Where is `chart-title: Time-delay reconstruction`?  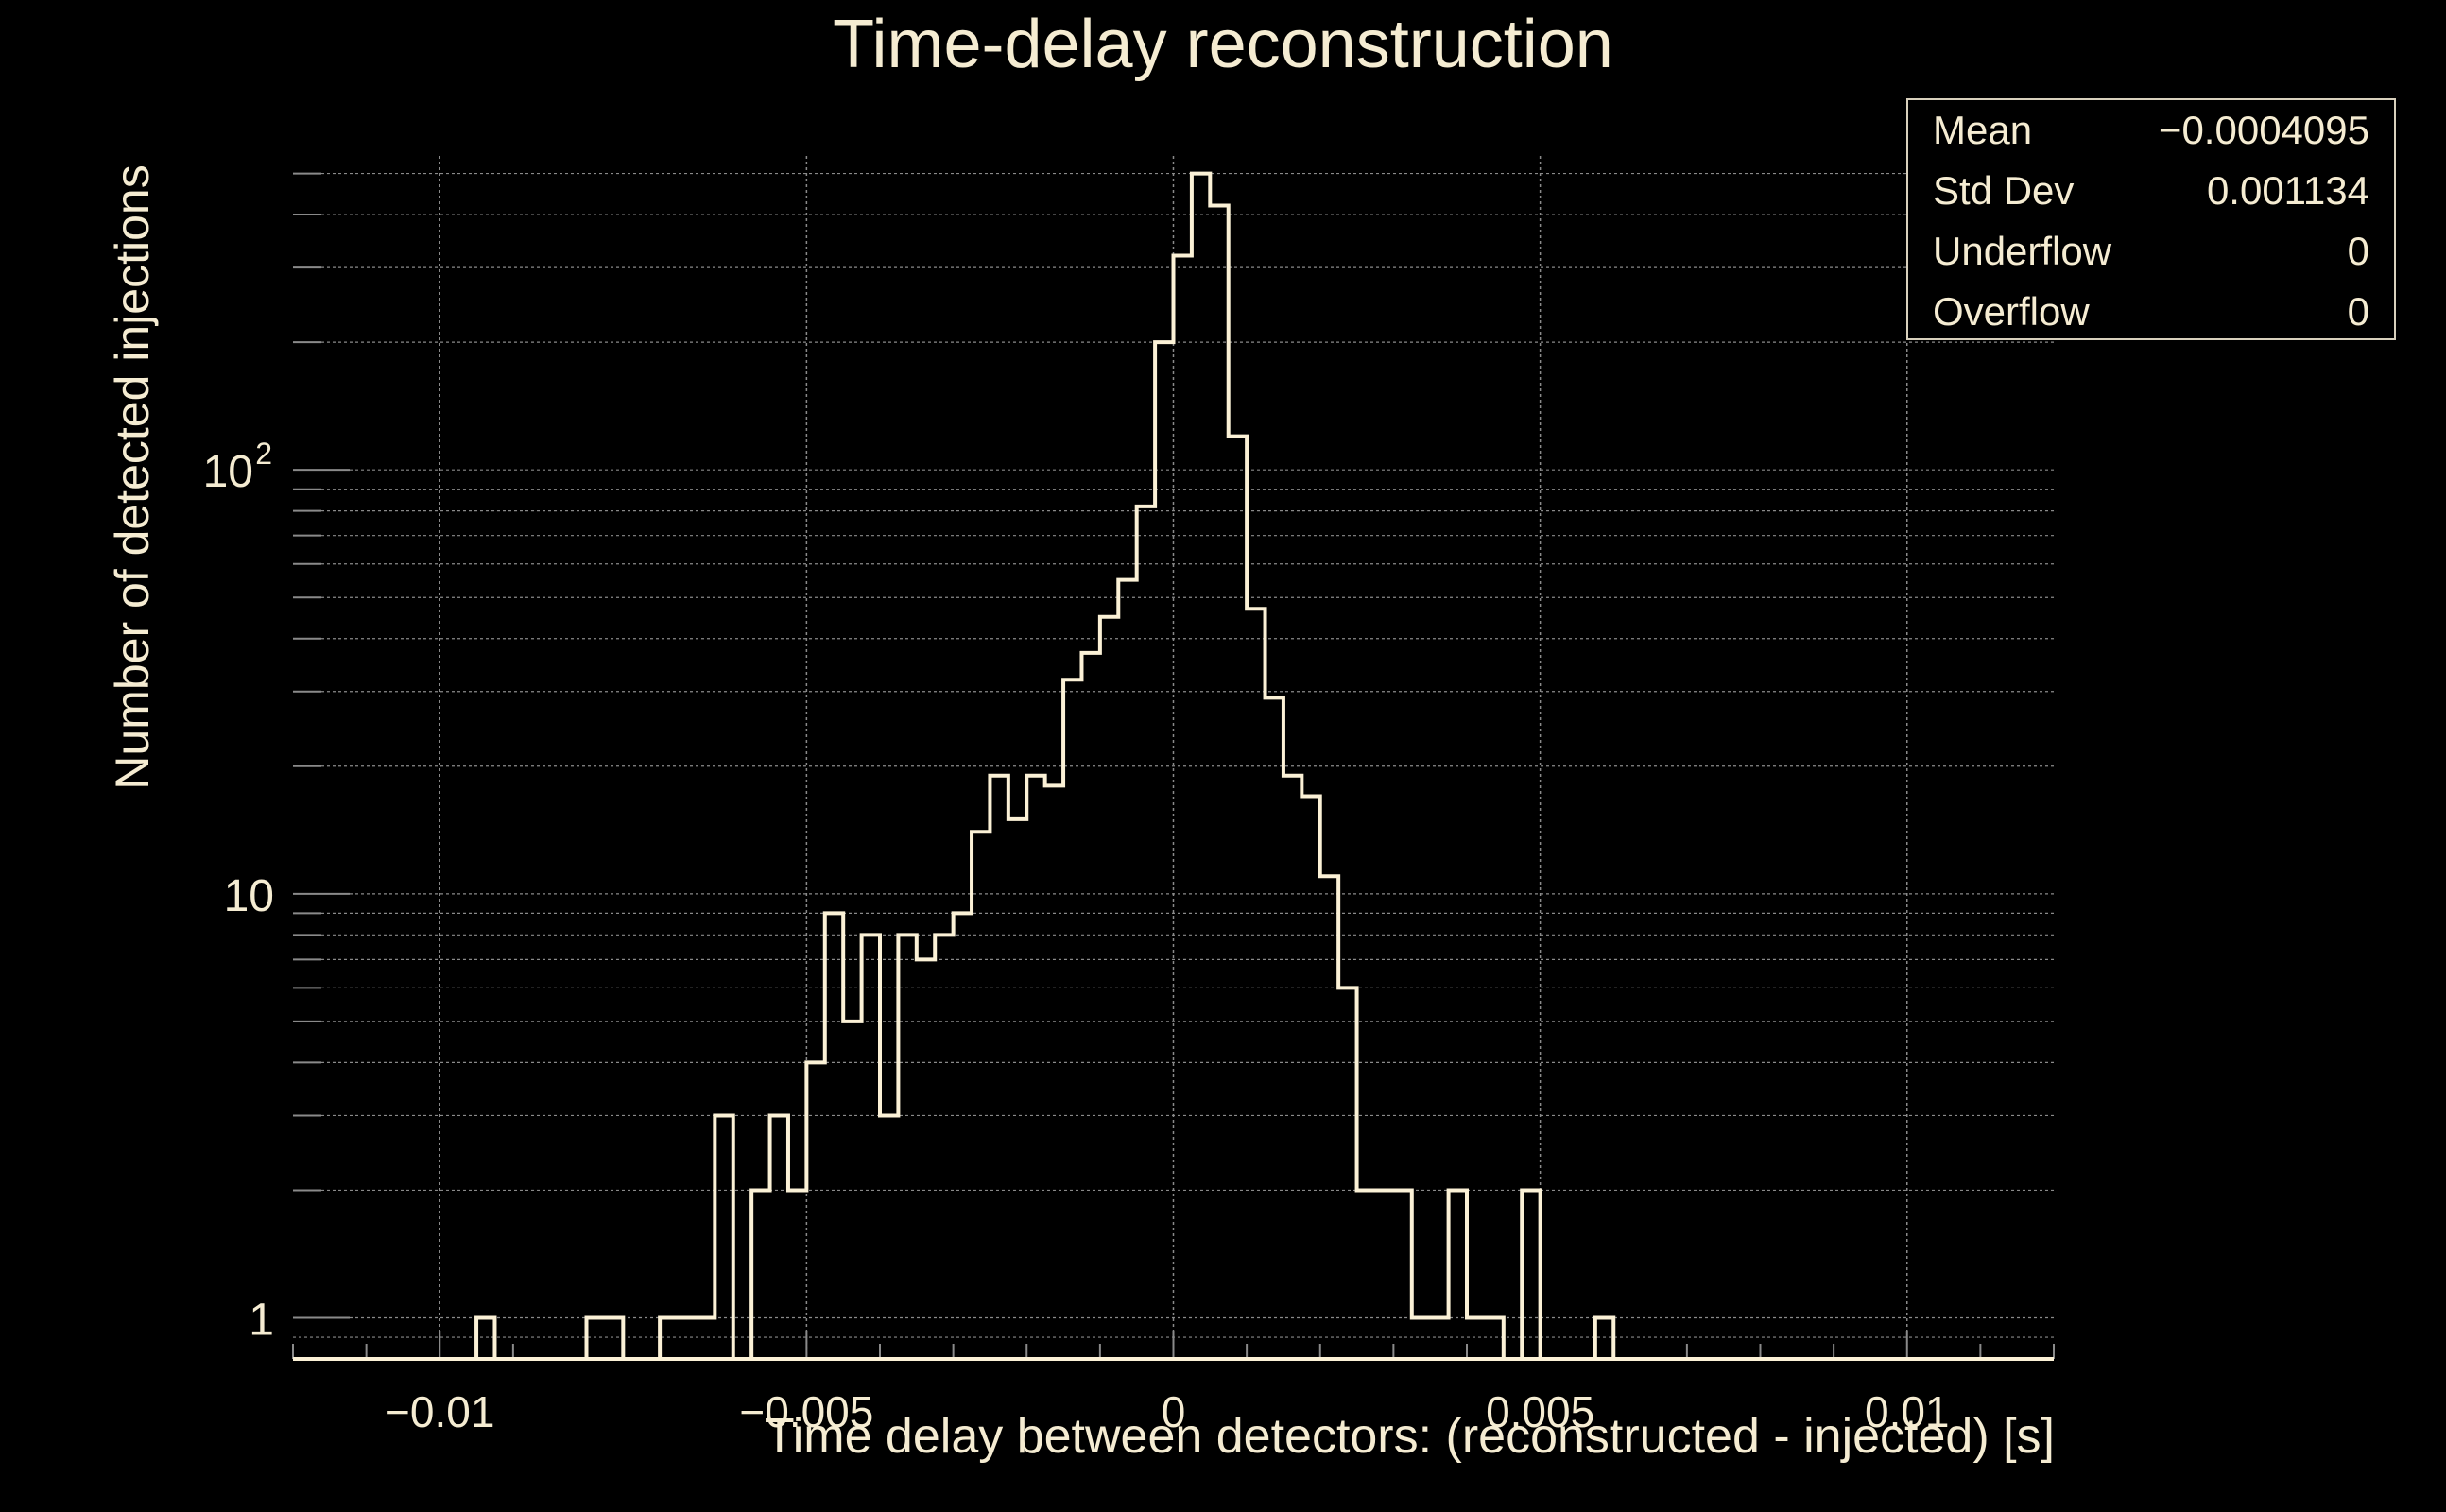
chart-title: Time-delay reconstruction is located at coordinates (1223, 44).